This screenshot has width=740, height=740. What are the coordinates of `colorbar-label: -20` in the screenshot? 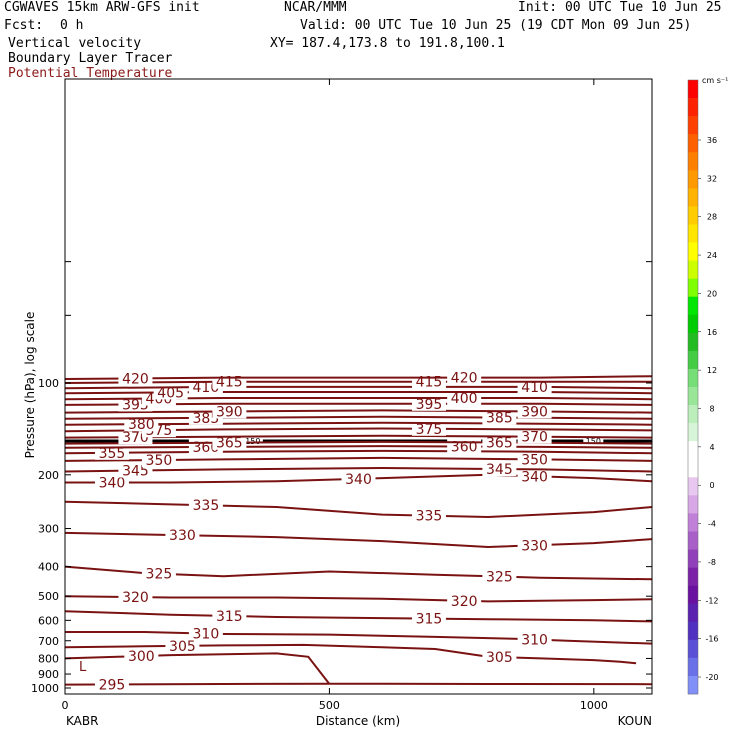 It's located at (711, 677).